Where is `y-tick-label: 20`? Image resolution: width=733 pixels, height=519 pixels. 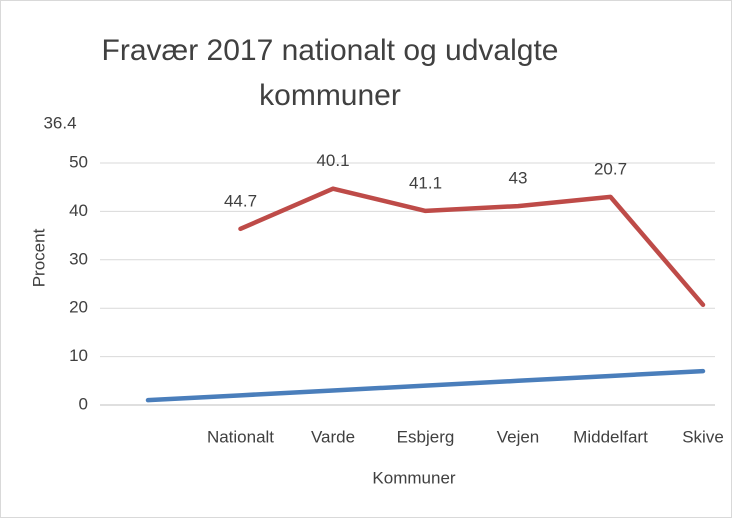 y-tick-label: 20 is located at coordinates (78, 307).